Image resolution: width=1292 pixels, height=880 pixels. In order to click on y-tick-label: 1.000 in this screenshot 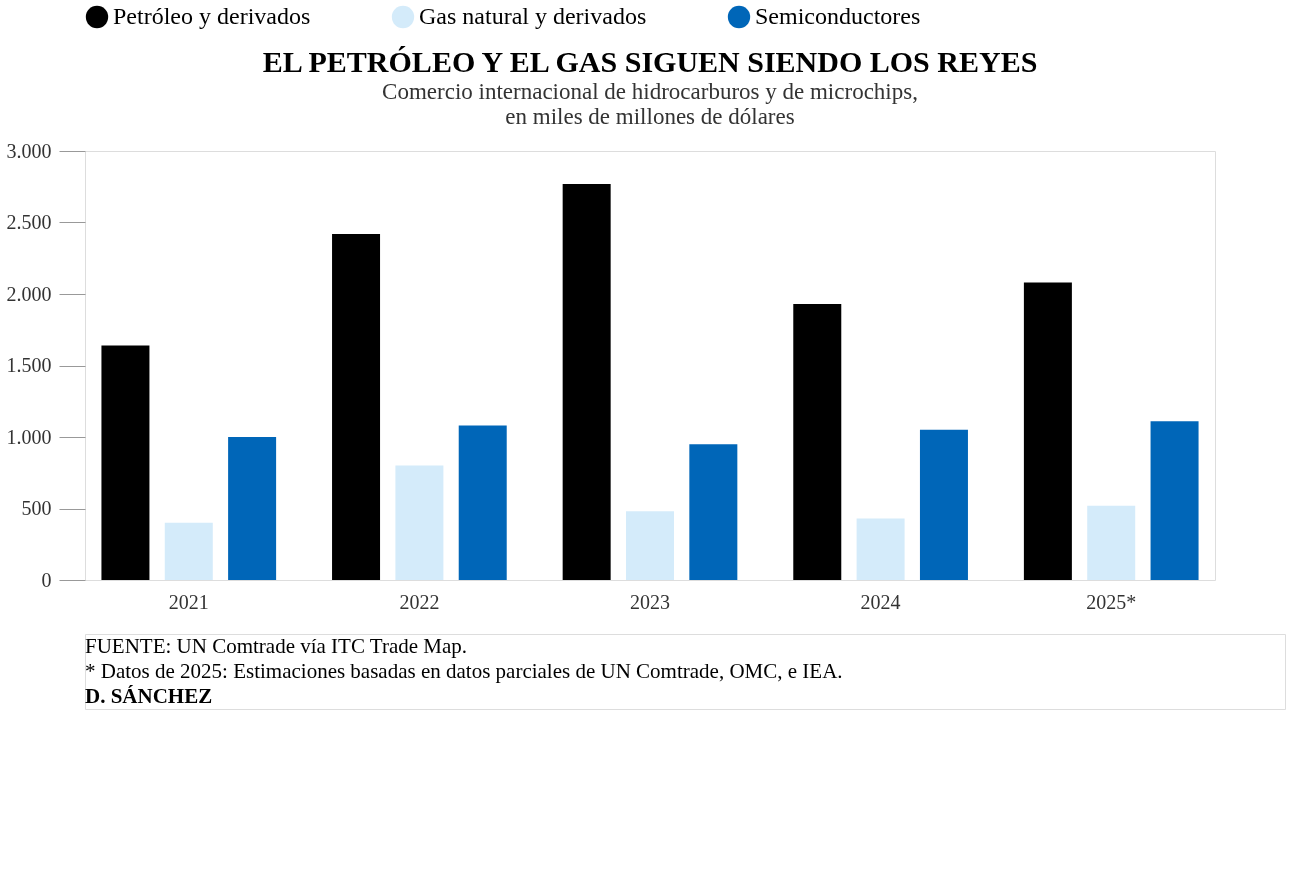, I will do `click(29, 436)`.